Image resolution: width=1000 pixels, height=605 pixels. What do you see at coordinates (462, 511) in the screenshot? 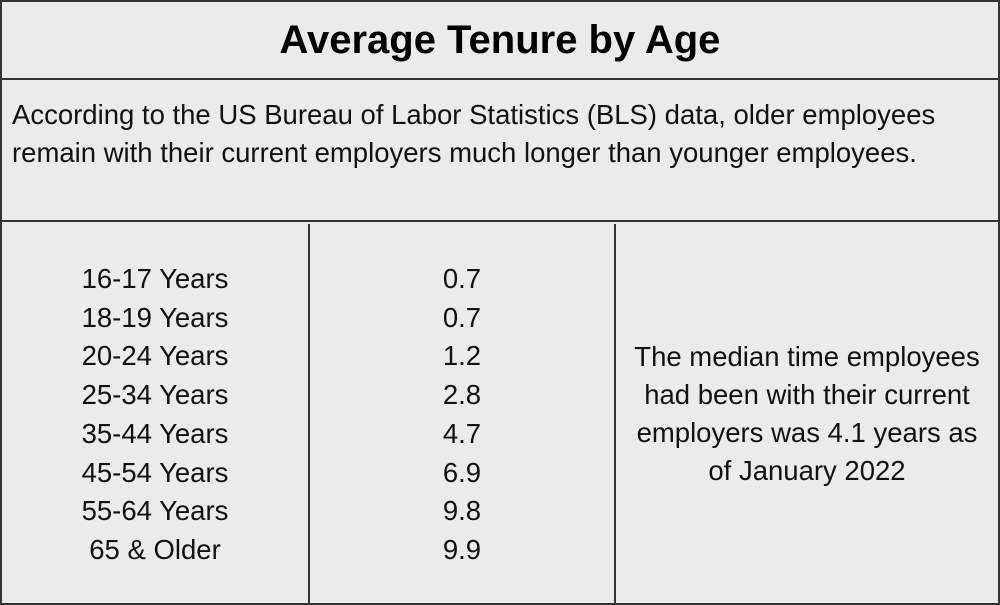
I see `tenure-value: 9.8` at bounding box center [462, 511].